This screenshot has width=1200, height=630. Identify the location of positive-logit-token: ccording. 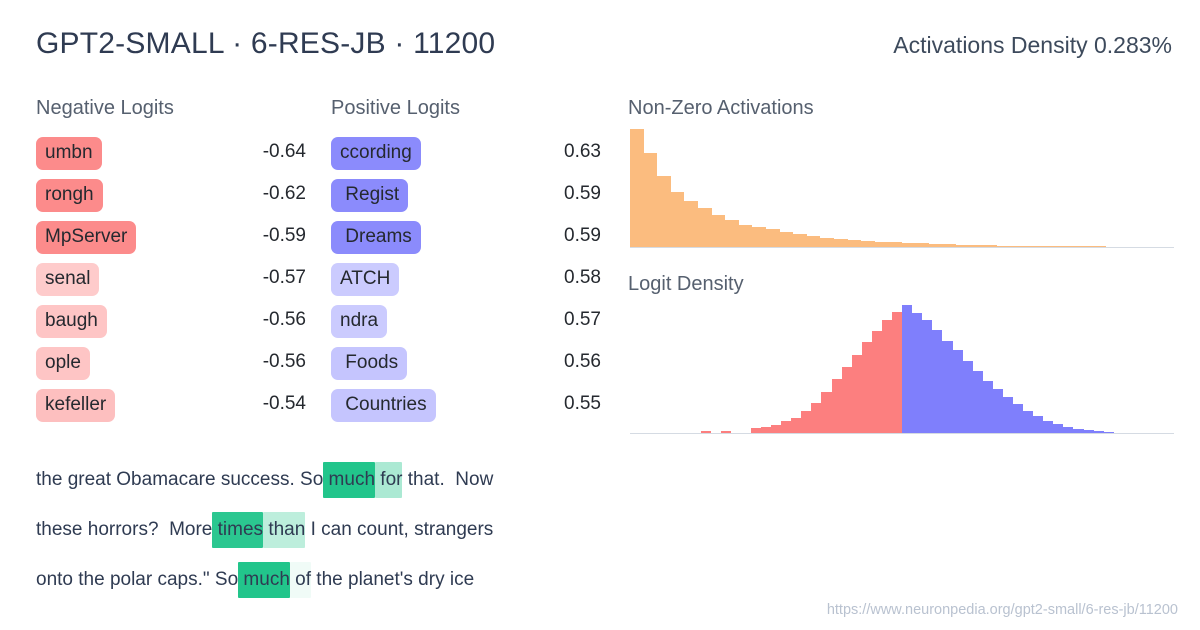
(376, 153).